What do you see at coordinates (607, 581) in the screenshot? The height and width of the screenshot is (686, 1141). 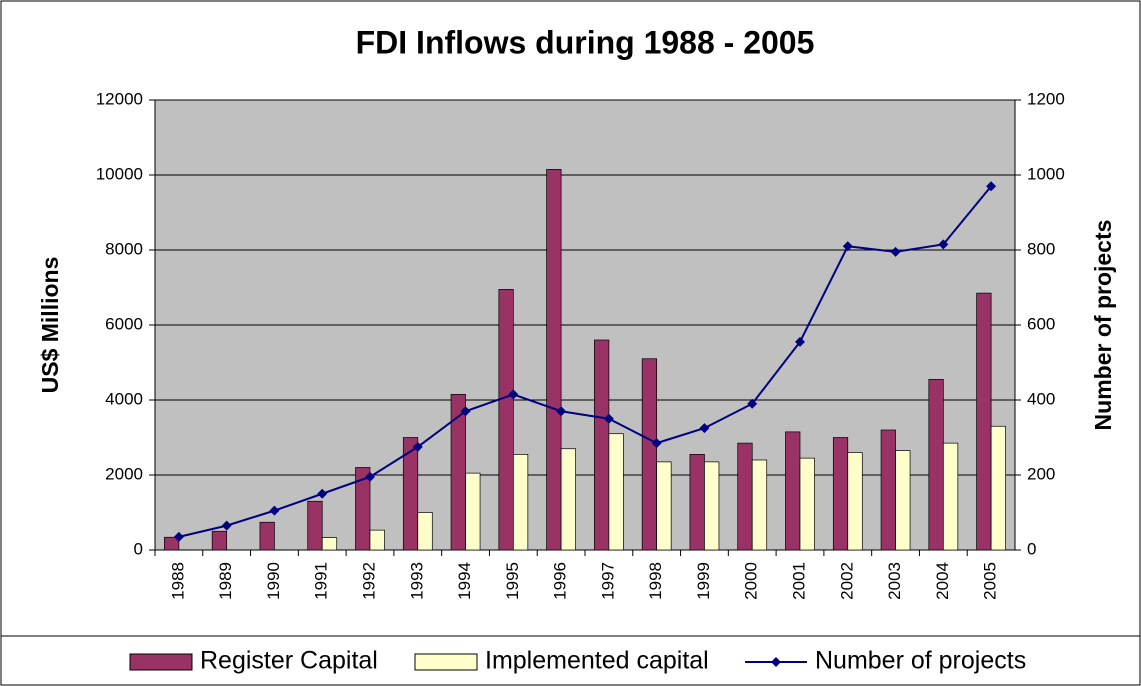 I see `x-tick-label: 1997` at bounding box center [607, 581].